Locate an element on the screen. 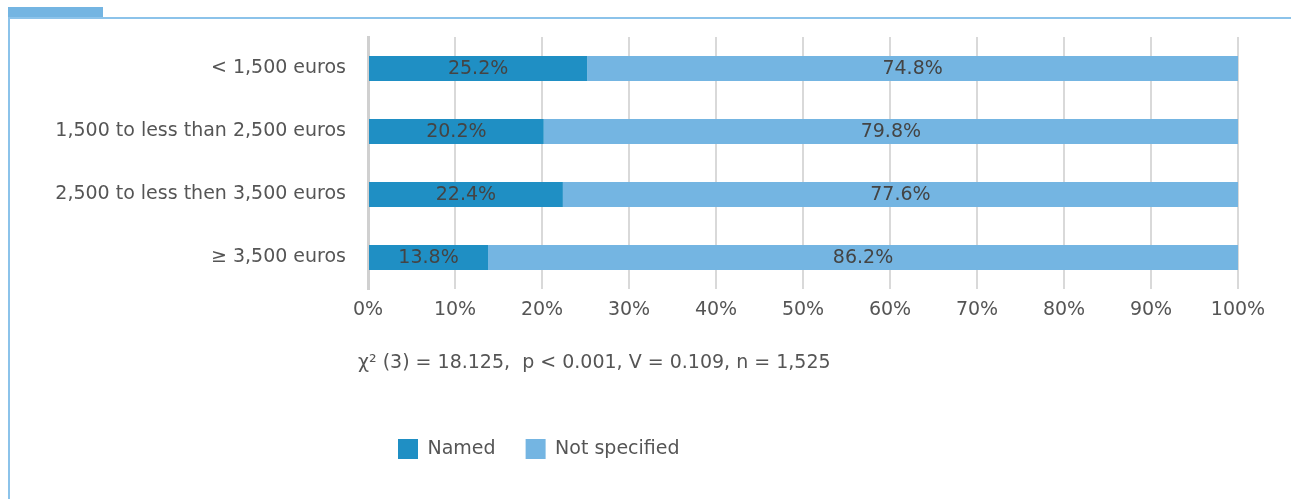 The width and height of the screenshot is (1291, 499). x-tick-label: 90% is located at coordinates (1151, 308).